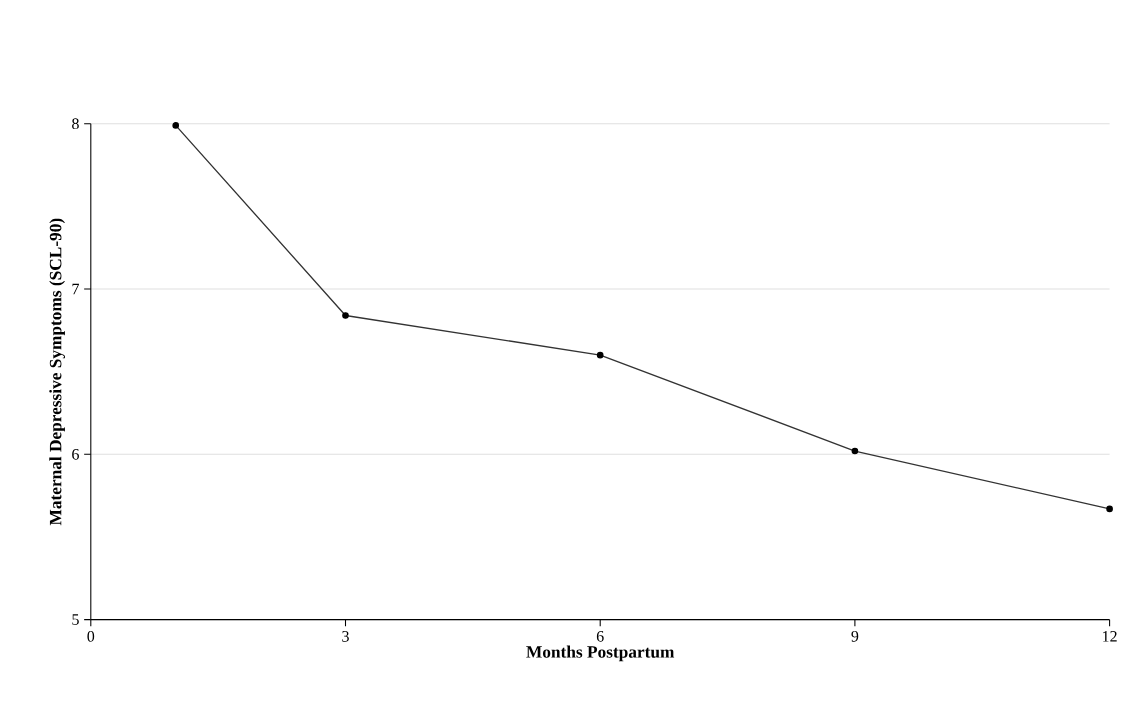 The image size is (1122, 708). I want to click on y-tick-label: 6, so click(75, 454).